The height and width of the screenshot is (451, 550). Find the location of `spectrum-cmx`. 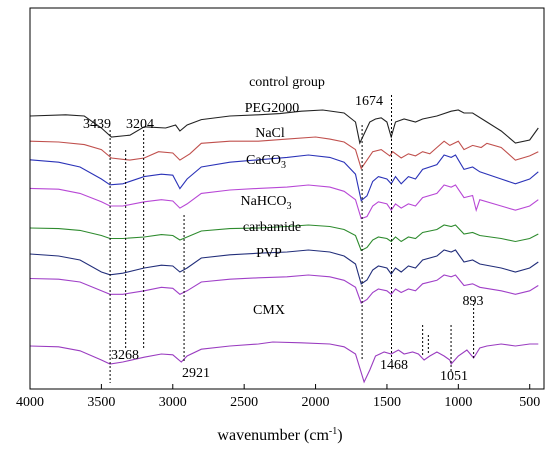

spectrum-cmx is located at coordinates (284, 362).